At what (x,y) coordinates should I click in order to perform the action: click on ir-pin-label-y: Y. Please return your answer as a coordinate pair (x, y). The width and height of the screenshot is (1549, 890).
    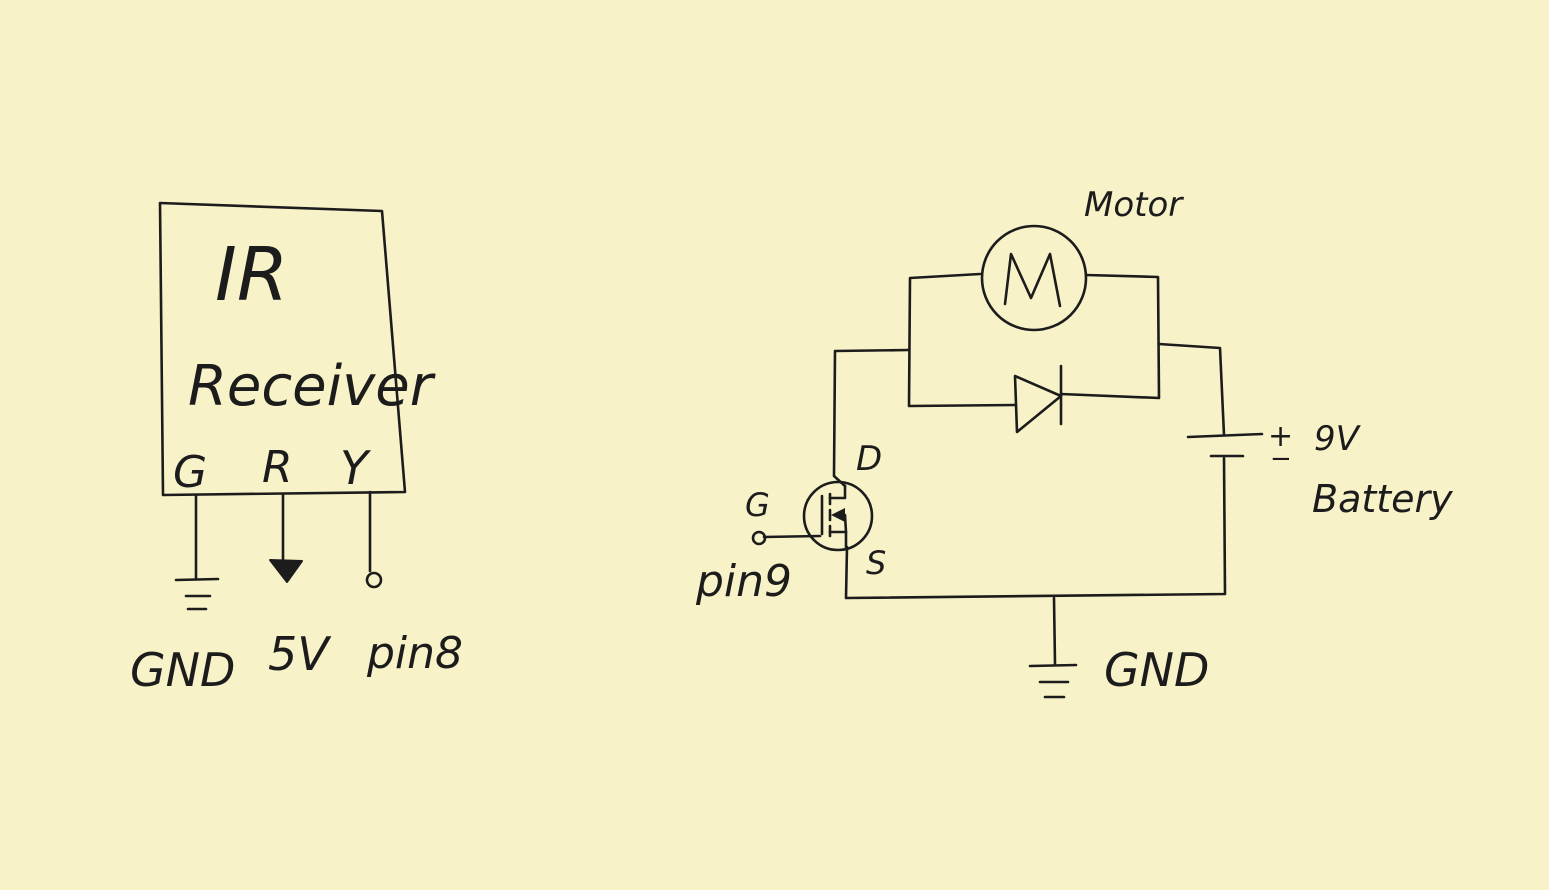
    Looking at the image, I should click on (356, 468).